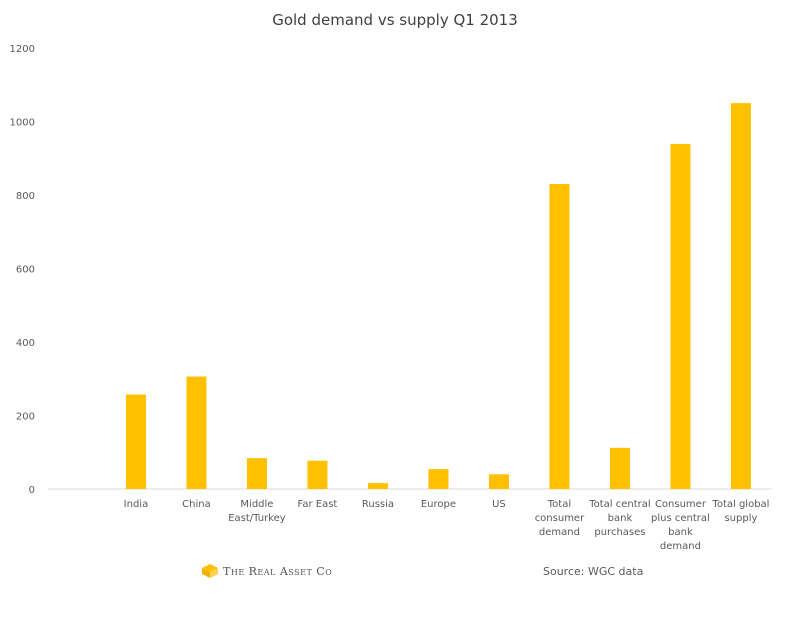 This screenshot has height=619, width=800. I want to click on y-tick-label: 400, so click(25, 343).